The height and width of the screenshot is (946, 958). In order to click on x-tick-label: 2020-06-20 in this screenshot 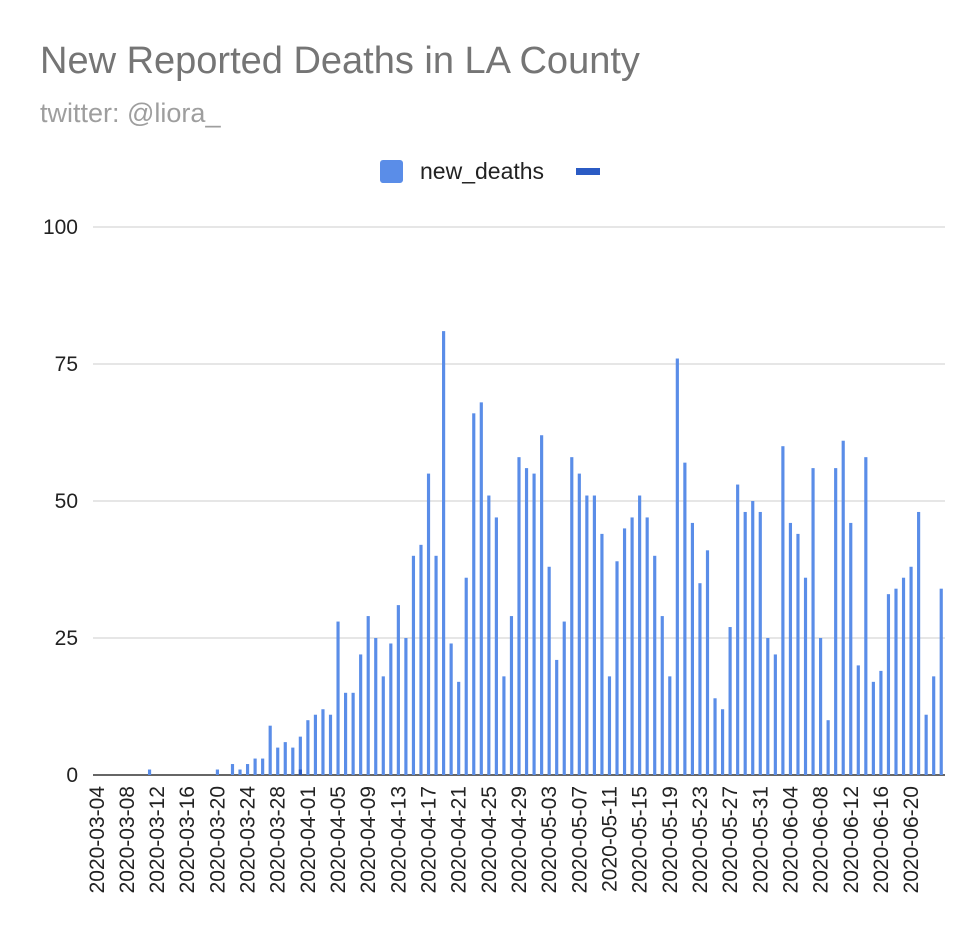, I will do `click(911, 839)`.